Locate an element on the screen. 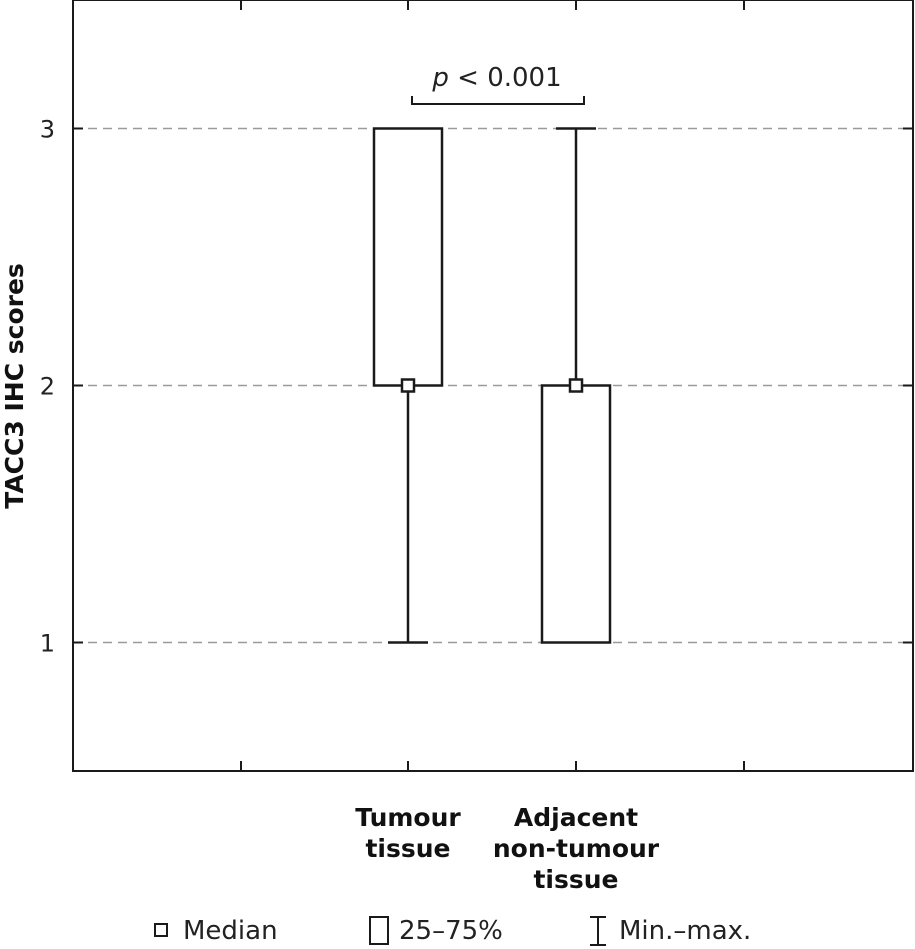 Image resolution: width=915 pixels, height=949 pixels. p-value-text: < 0.001 is located at coordinates (505, 78).